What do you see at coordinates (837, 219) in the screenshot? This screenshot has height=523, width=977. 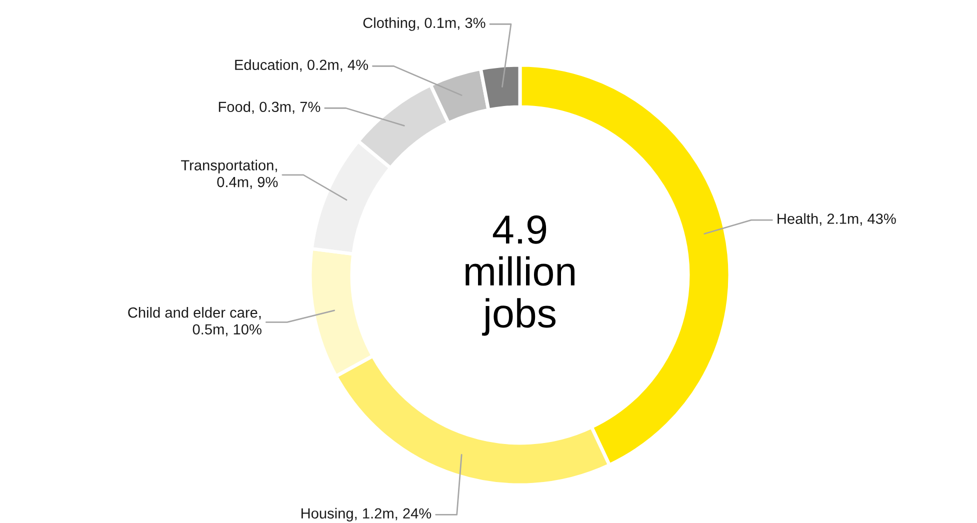 I see `slice-label: Health, 2.1m, 43%` at bounding box center [837, 219].